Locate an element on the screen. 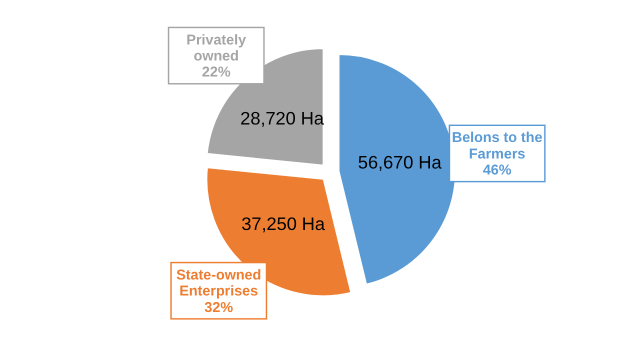 The height and width of the screenshot is (350, 640). text: 32% is located at coordinates (219, 308).